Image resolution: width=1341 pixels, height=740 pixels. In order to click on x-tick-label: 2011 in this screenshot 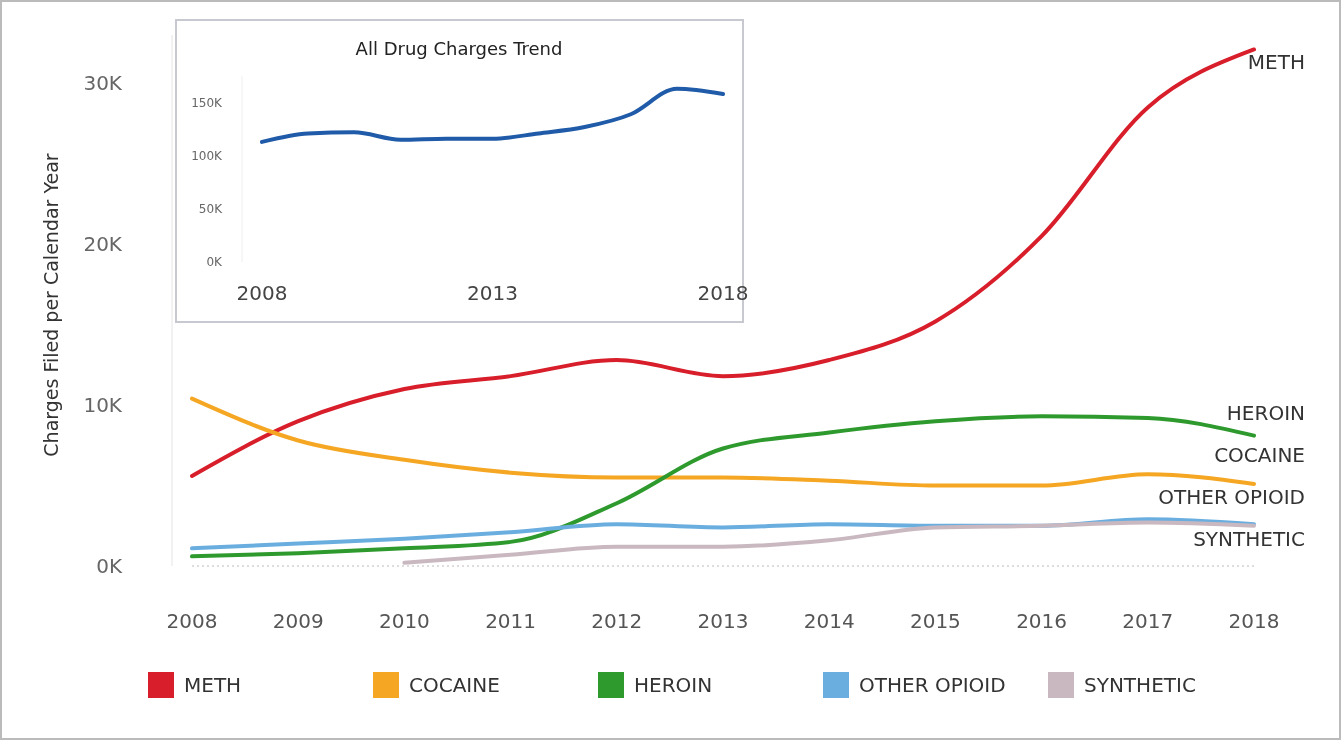, I will do `click(511, 621)`.